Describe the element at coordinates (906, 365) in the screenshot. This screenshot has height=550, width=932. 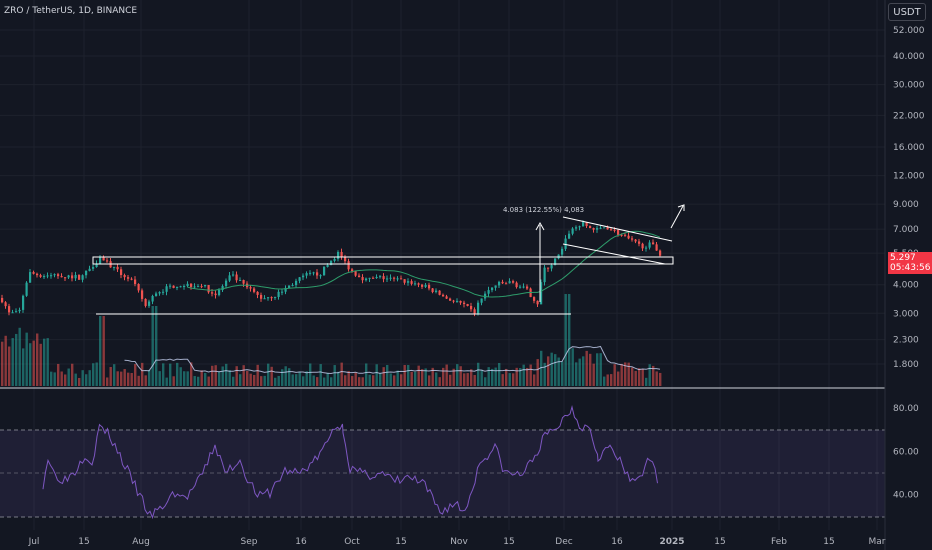
I see `price-tick-label: 1.800` at that location.